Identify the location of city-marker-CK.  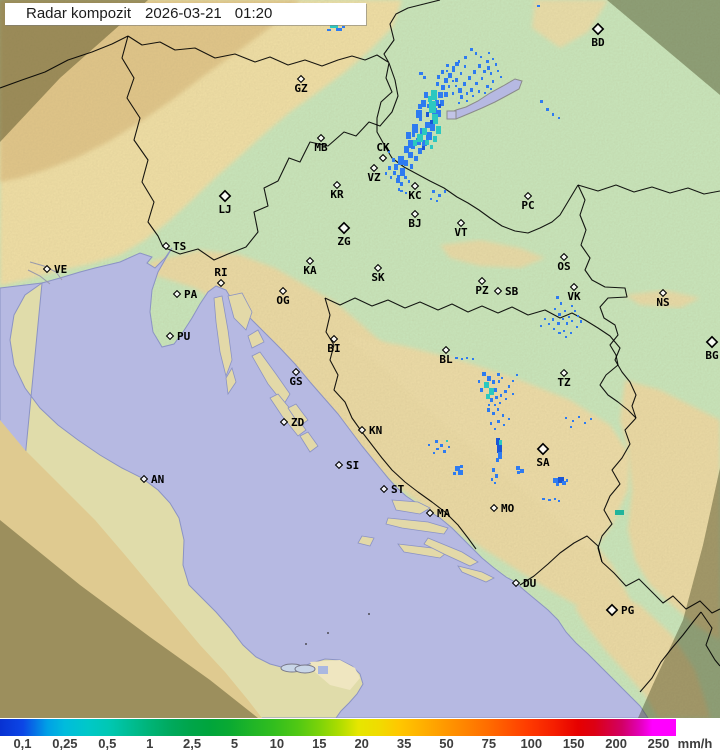
(383, 158).